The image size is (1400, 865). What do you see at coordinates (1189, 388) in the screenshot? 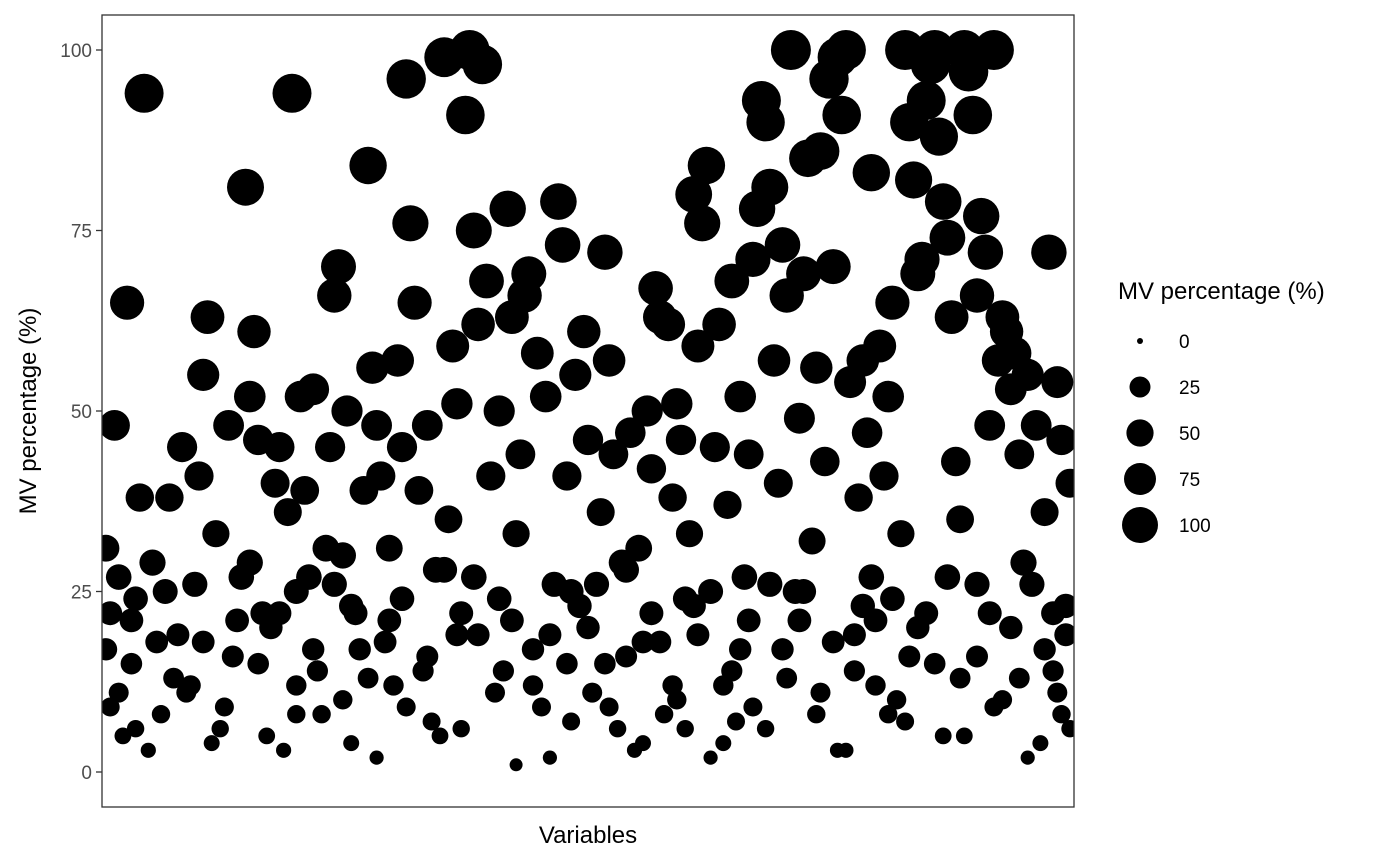
I see `legend-entry-label: 25` at bounding box center [1189, 388].